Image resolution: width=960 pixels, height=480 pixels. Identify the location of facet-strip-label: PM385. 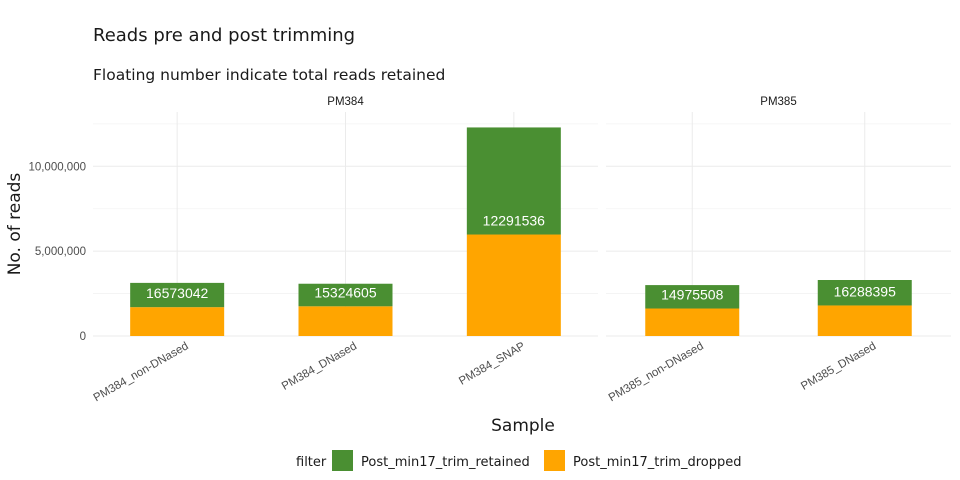
(778, 102).